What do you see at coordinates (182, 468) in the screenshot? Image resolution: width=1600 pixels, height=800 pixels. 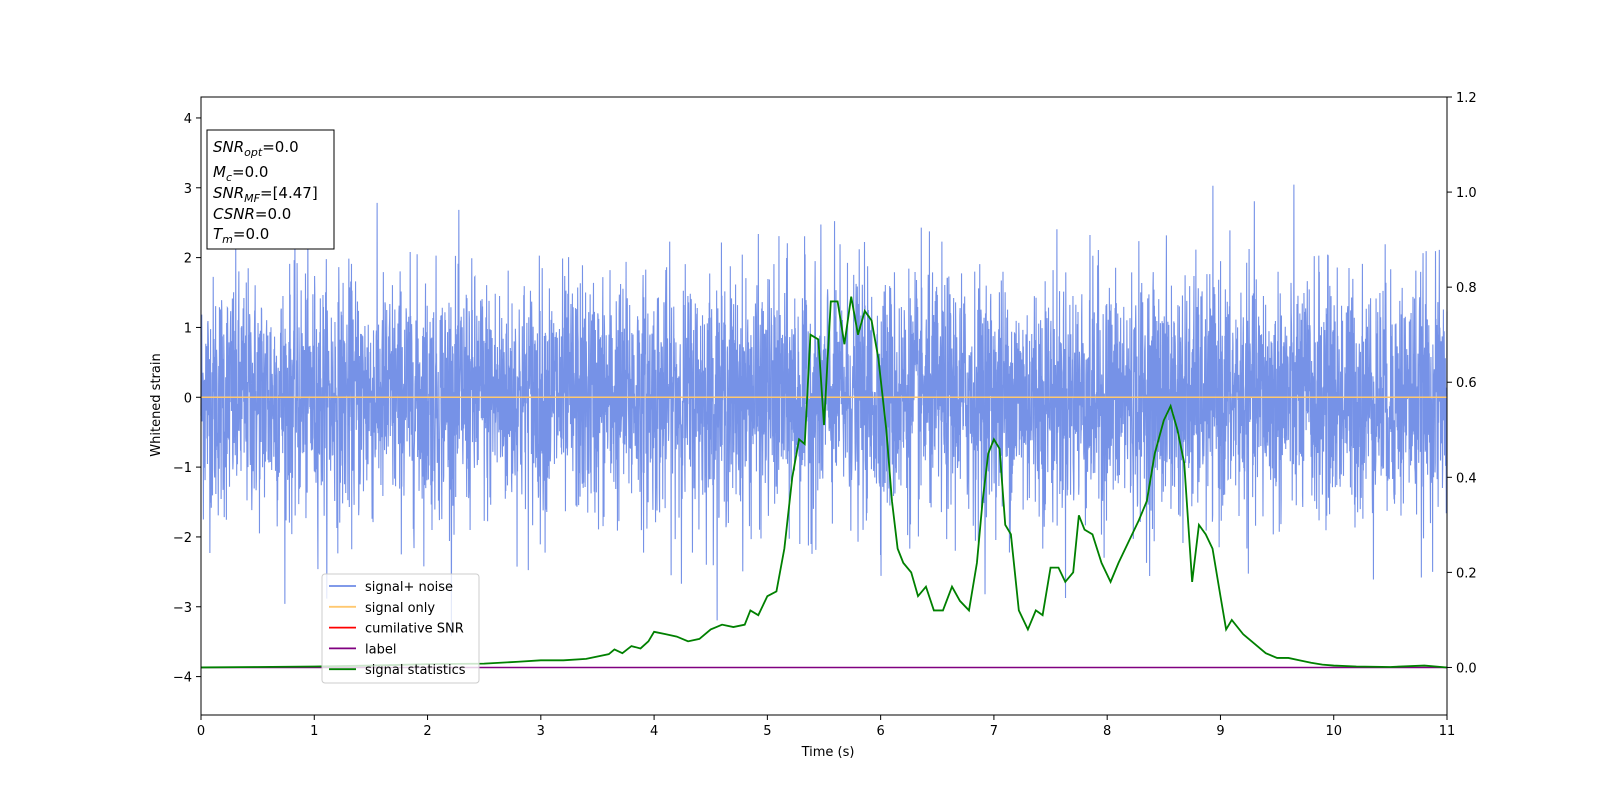 I see `y-left-tick-label: −1` at bounding box center [182, 468].